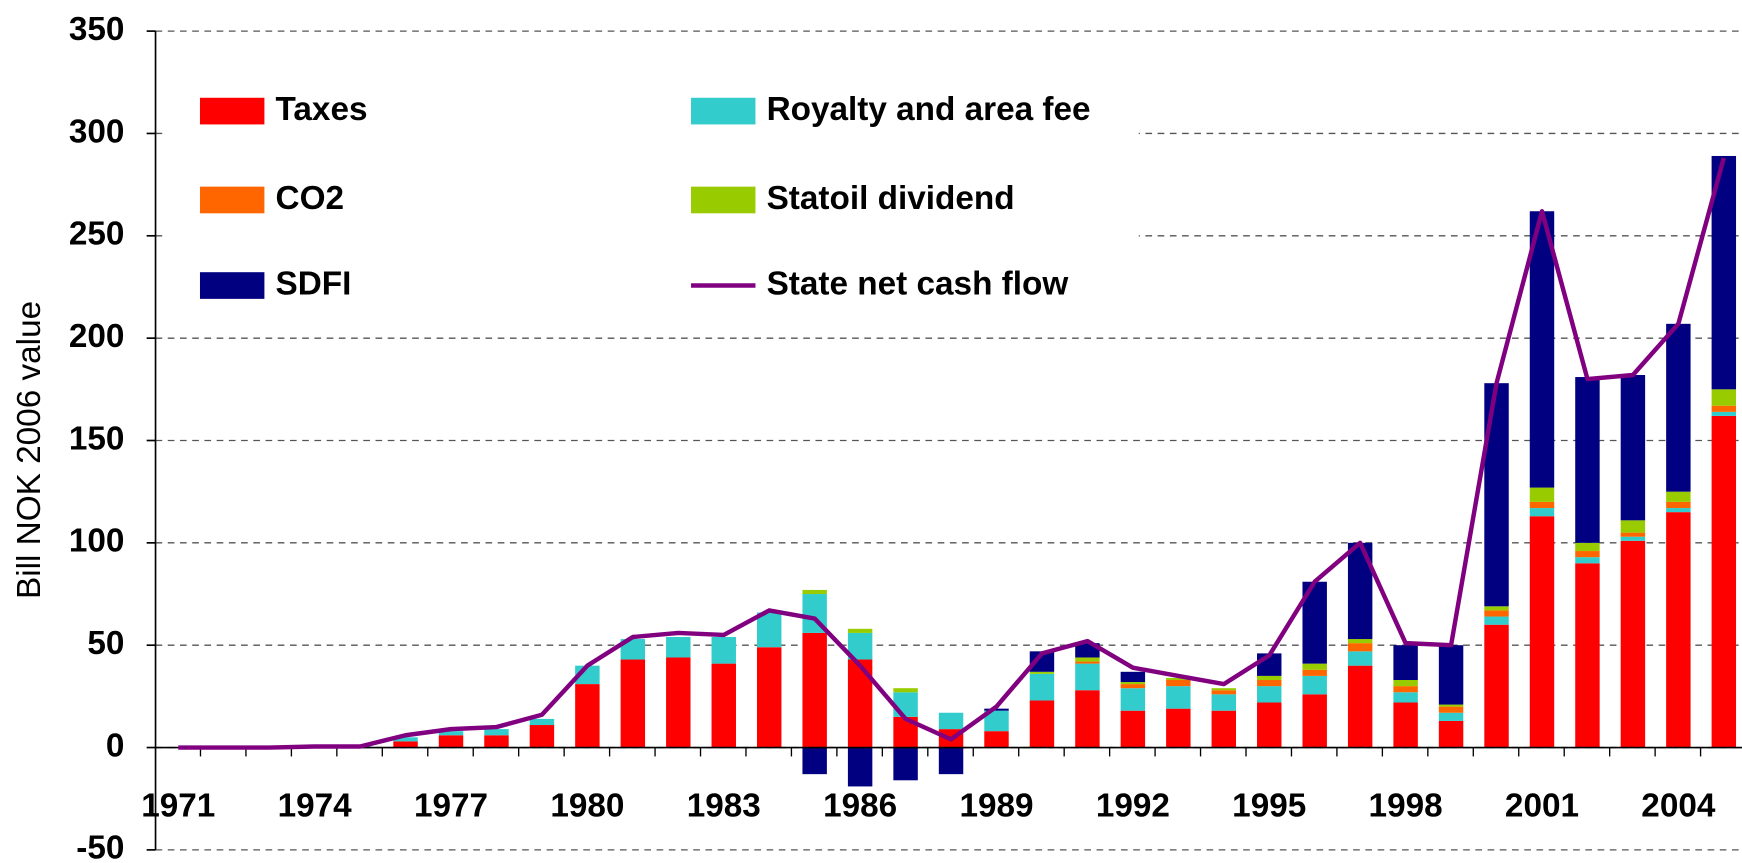 This screenshot has width=1742, height=863. What do you see at coordinates (178, 805) in the screenshot?
I see `x-tick-label: 1971` at bounding box center [178, 805].